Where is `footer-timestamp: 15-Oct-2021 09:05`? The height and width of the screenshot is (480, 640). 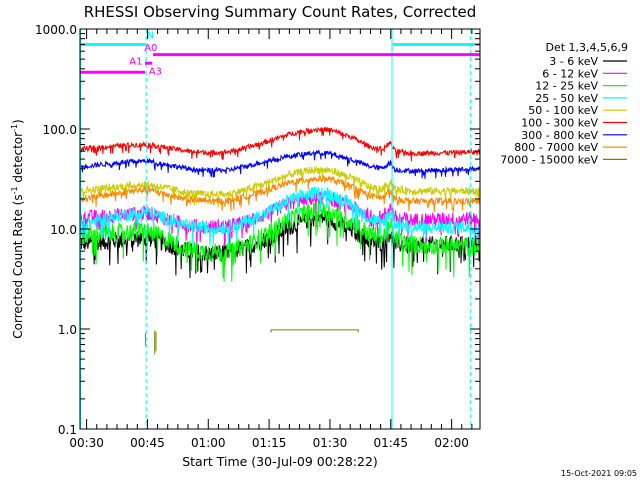 footer-timestamp: 15-Oct-2021 09:05 is located at coordinates (599, 473).